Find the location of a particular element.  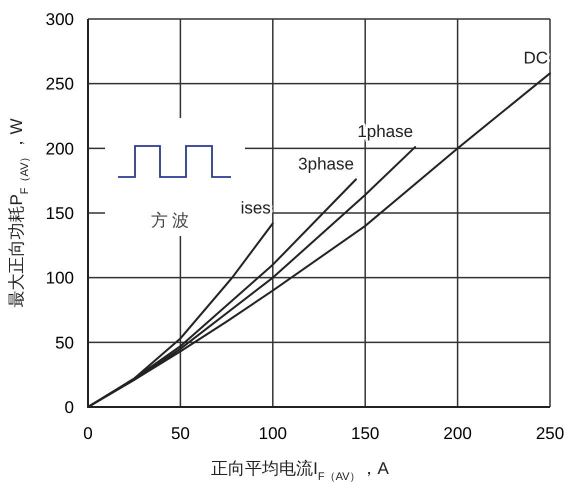

y-tick-label: 150 is located at coordinates (60, 213).